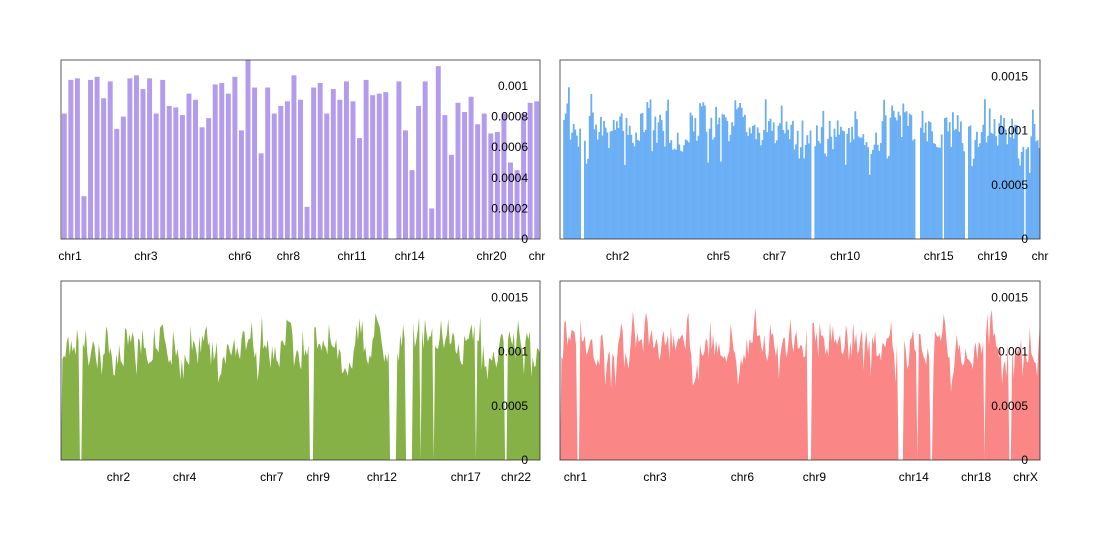  I want to click on x-tick-label: chr19, so click(992, 256).